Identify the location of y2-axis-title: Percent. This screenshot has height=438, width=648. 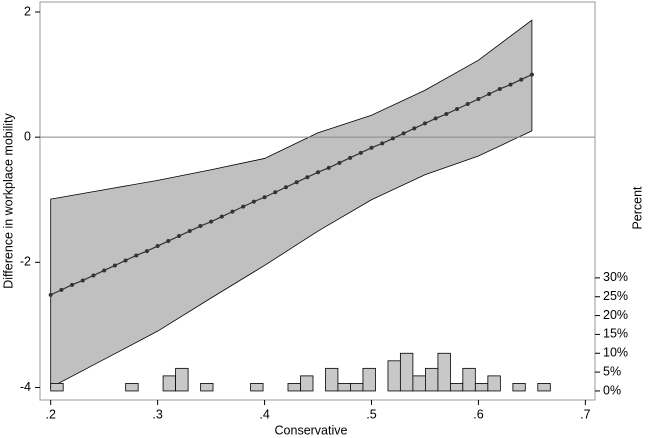
(637, 208).